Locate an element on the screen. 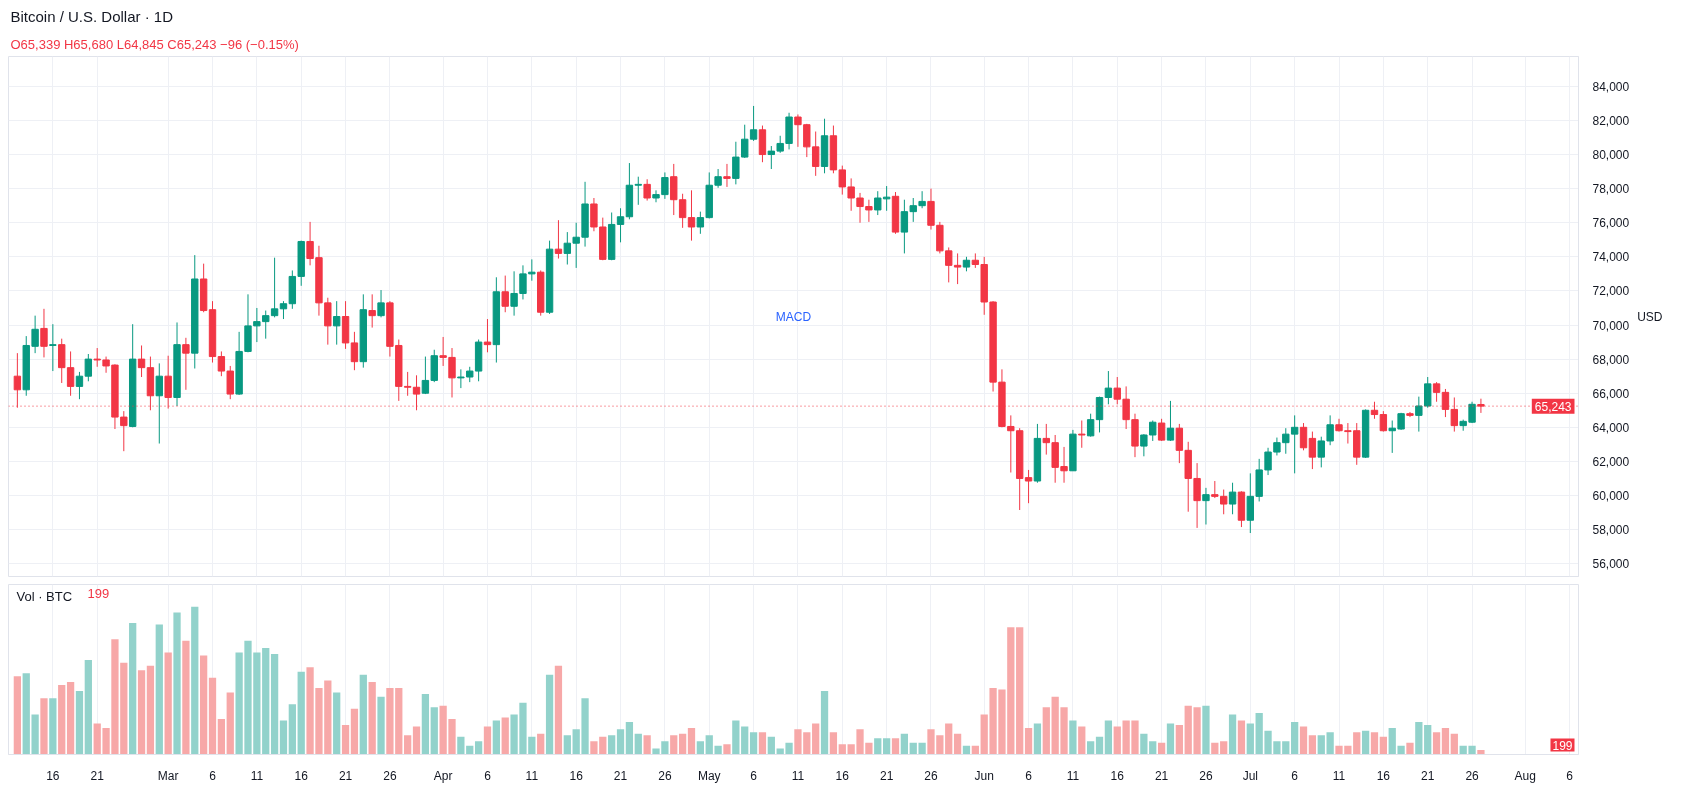  annotation: MACD is located at coordinates (793, 316).